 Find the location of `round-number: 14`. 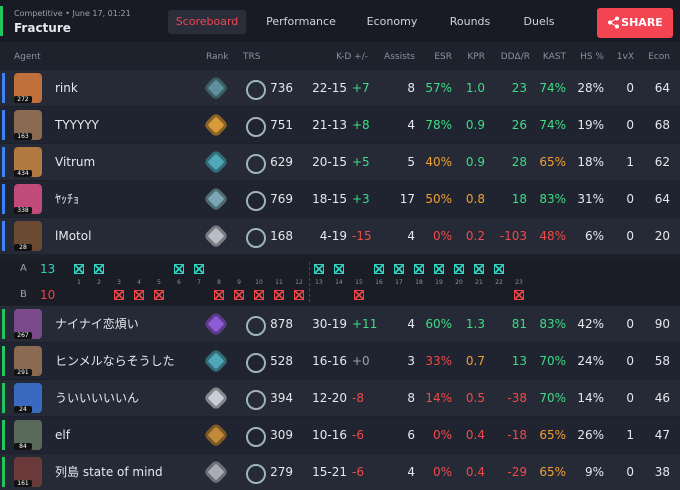

round-number: 14 is located at coordinates (339, 282).